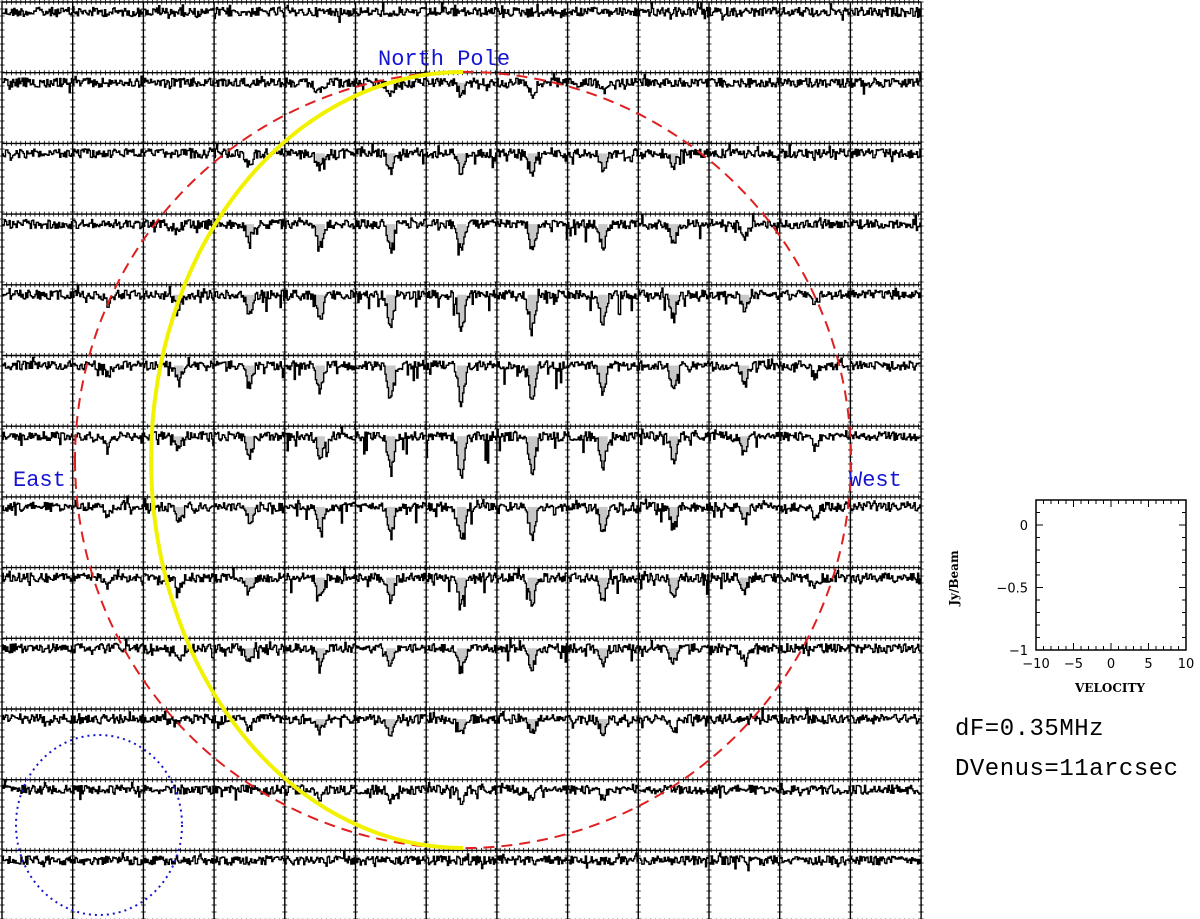 The width and height of the screenshot is (1200, 919). I want to click on scale-box-x-label: VELOCITY, so click(1109, 688).